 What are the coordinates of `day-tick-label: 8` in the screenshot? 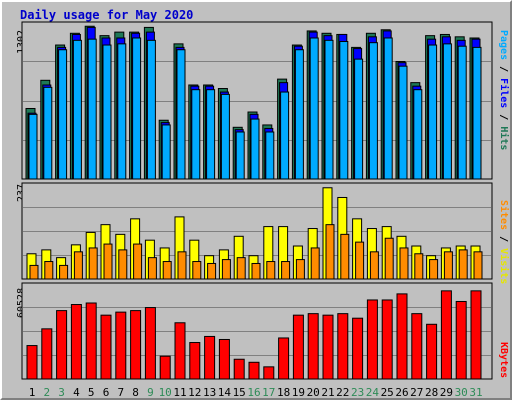 It's located at (135, 392).